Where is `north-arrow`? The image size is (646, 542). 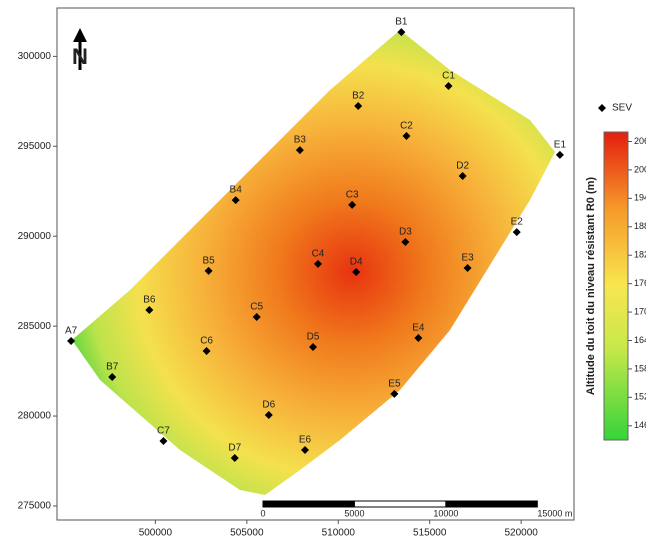 north-arrow is located at coordinates (80, 49).